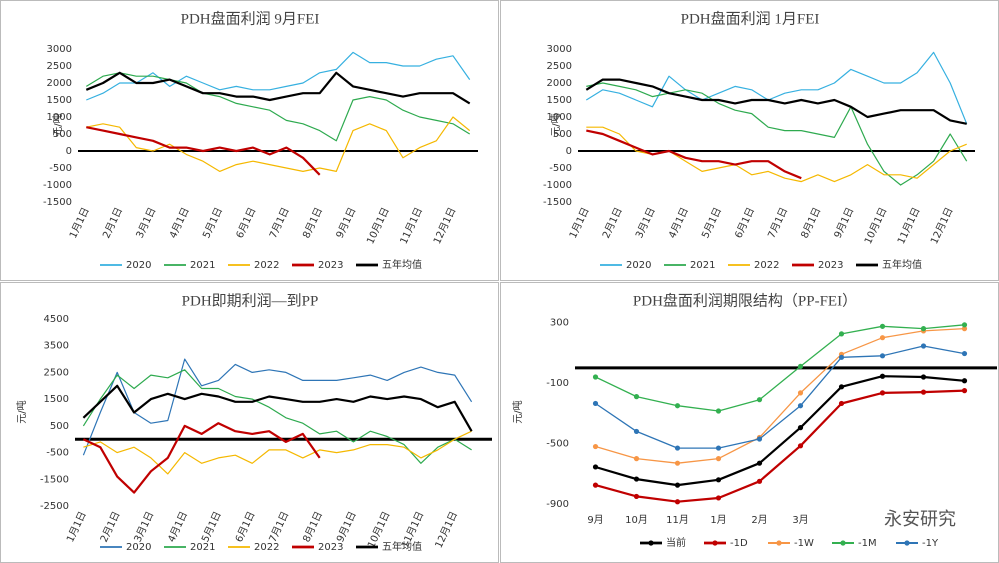  Describe the element at coordinates (908, 225) in the screenshot. I see `x-tick-label: 11月1日` at that location.